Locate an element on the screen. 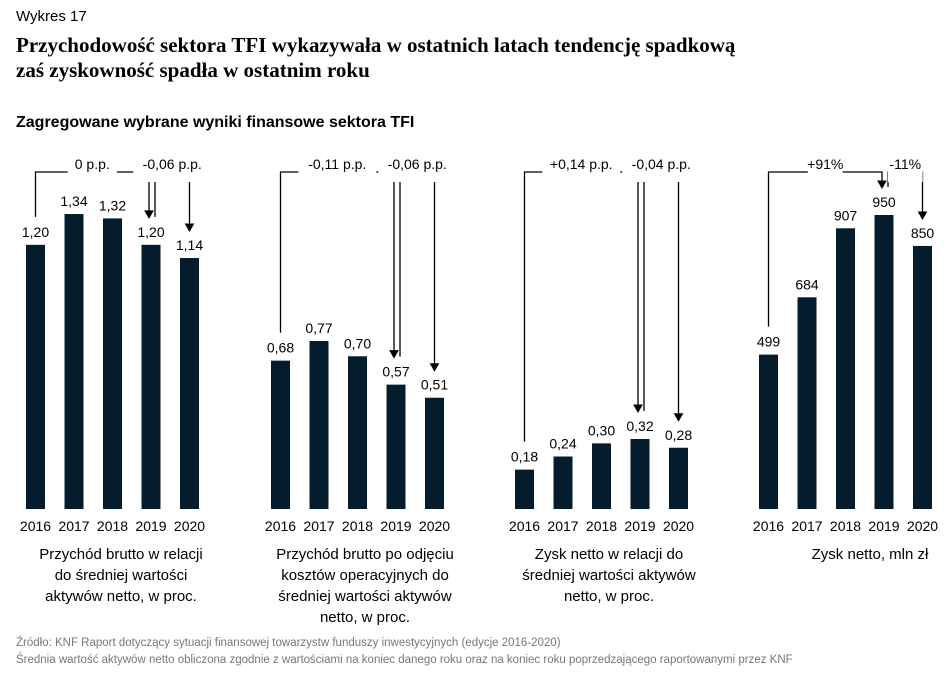 The width and height of the screenshot is (952, 683). value-label-2017: 1,34 is located at coordinates (73, 201).